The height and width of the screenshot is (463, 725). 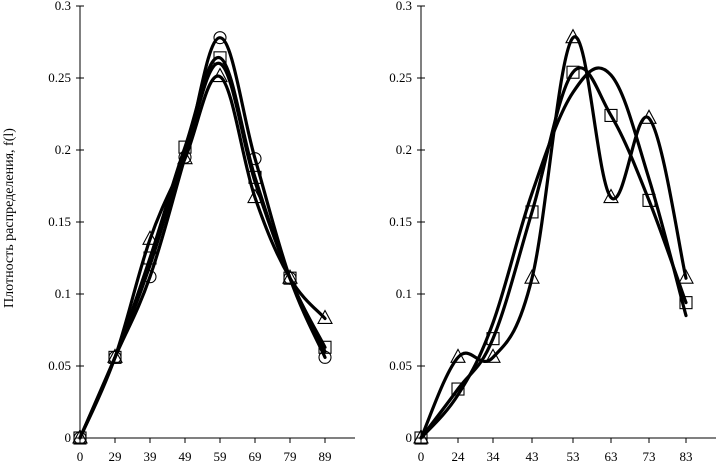 I want to click on x-tick-label: 24, so click(x=459, y=456).